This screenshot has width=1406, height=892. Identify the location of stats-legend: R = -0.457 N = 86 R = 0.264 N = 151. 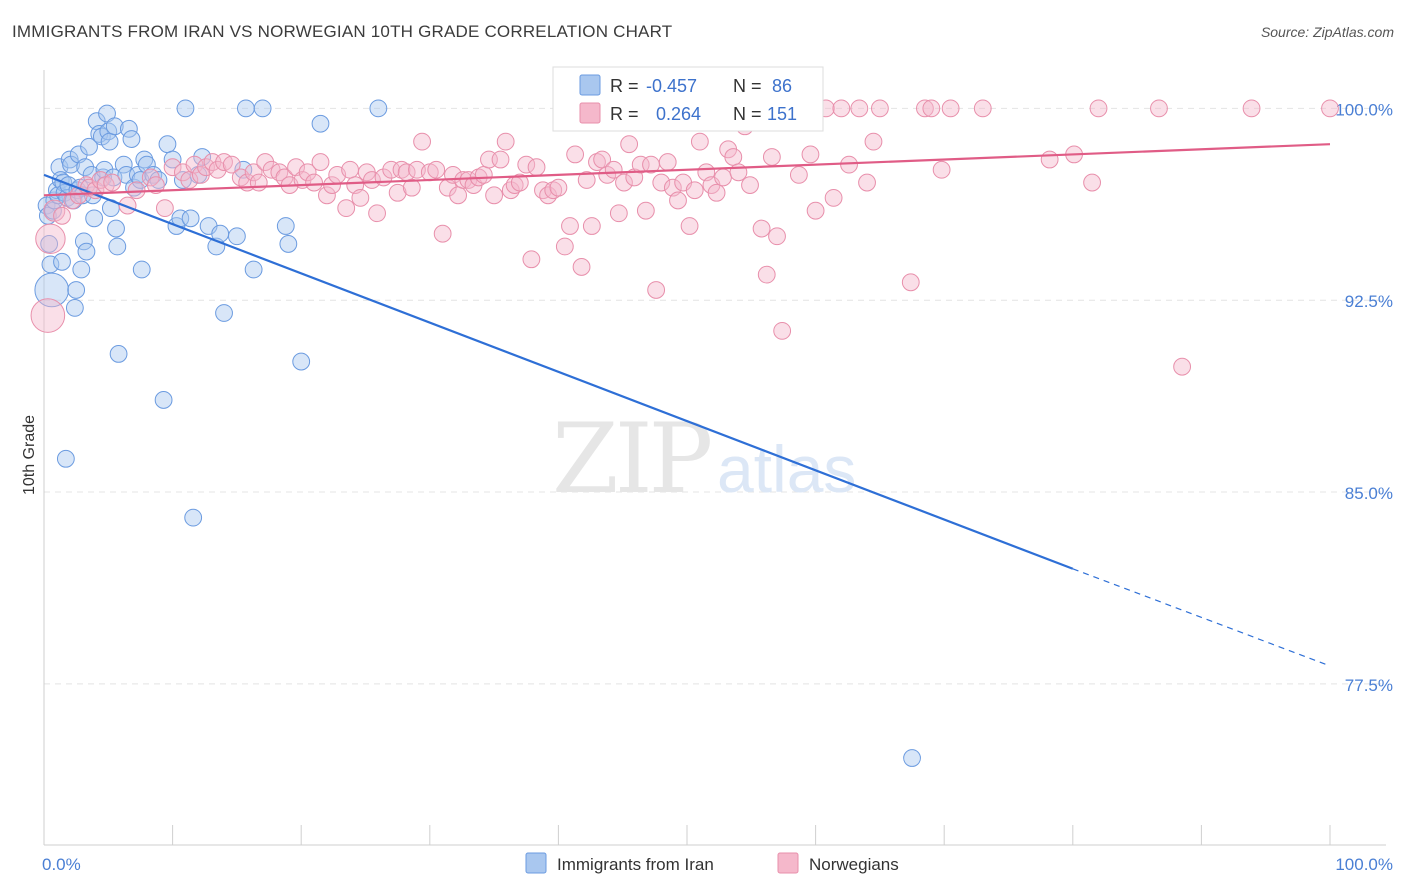
(688, 99).